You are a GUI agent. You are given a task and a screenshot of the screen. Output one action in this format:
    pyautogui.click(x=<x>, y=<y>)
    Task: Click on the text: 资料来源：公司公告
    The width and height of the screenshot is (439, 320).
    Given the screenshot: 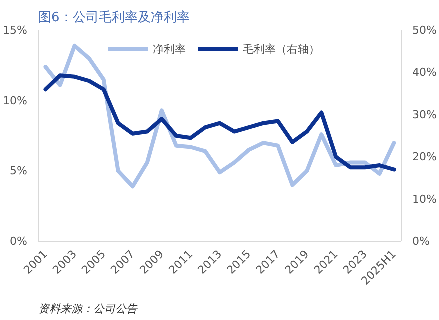 What is the action you would take?
    pyautogui.click(x=88, y=309)
    